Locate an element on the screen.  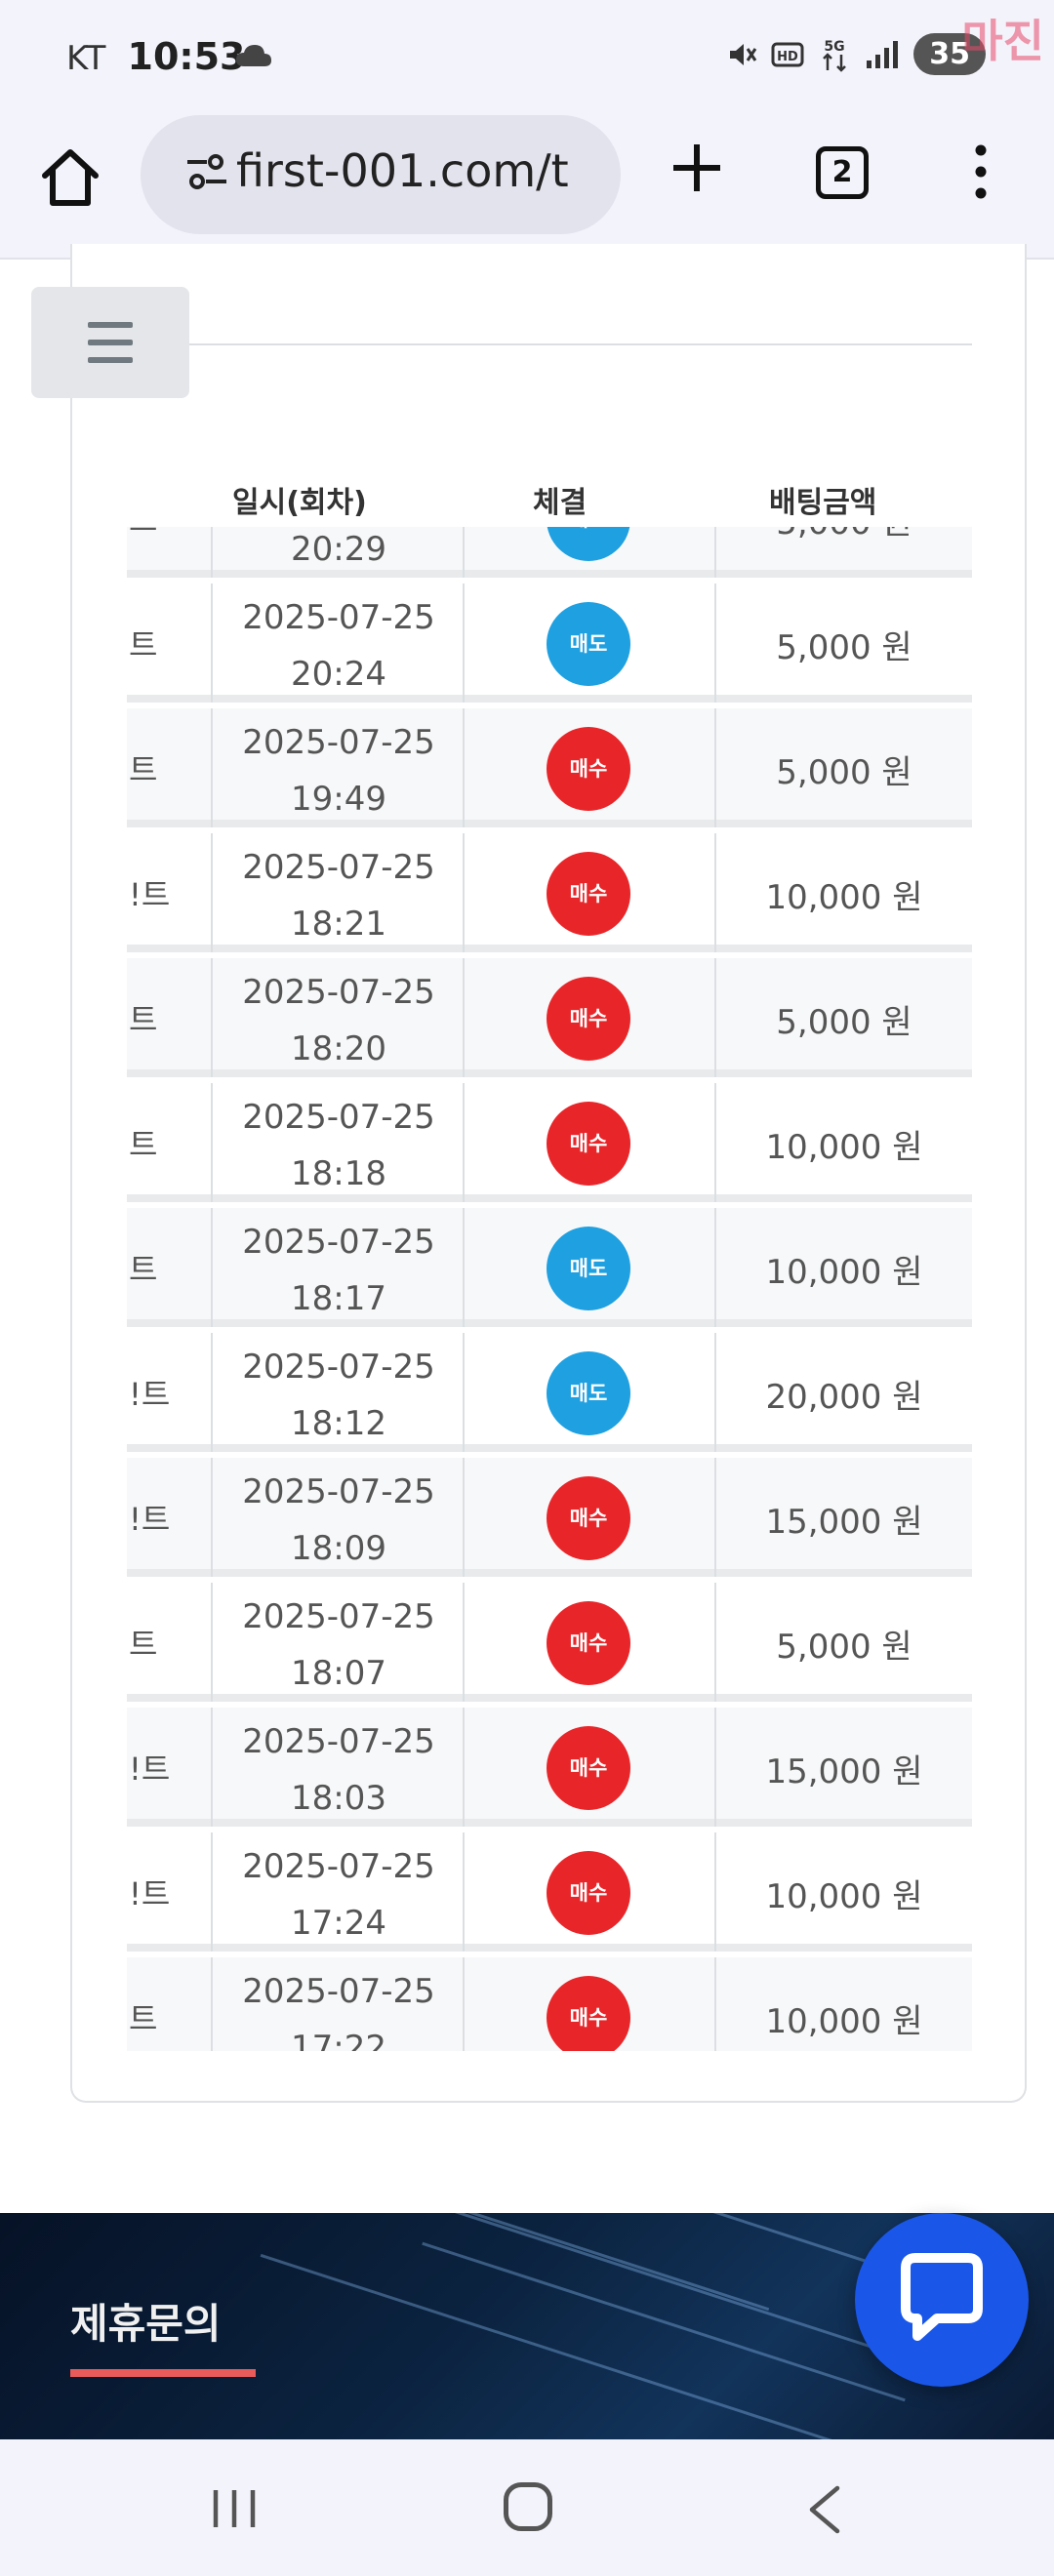
site-settings-icon is located at coordinates (206, 171).